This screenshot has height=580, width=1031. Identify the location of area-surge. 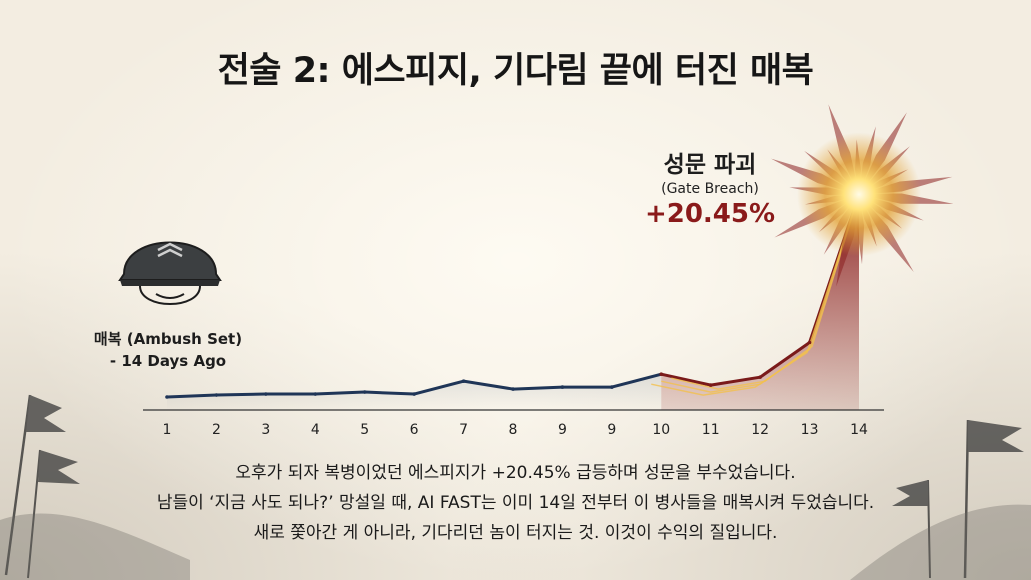
(760, 302).